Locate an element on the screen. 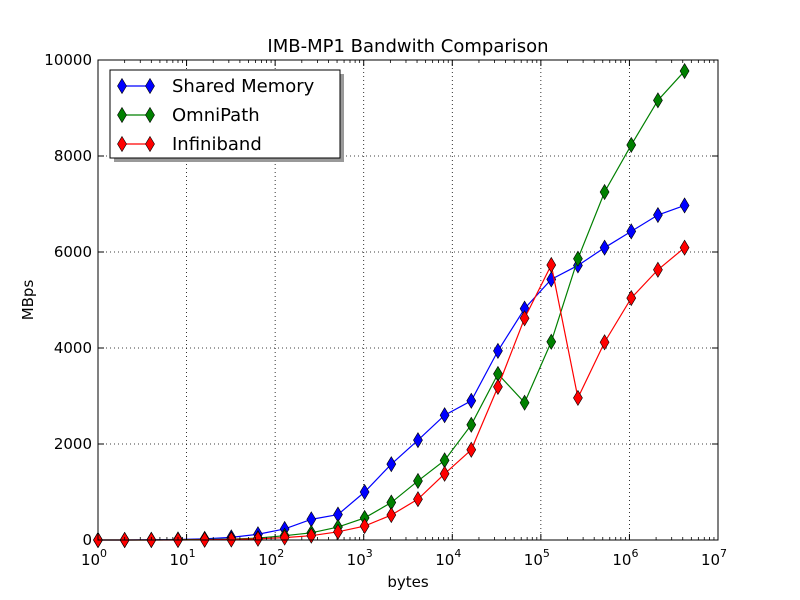  y-tick-label: 10000 is located at coordinates (68, 60).